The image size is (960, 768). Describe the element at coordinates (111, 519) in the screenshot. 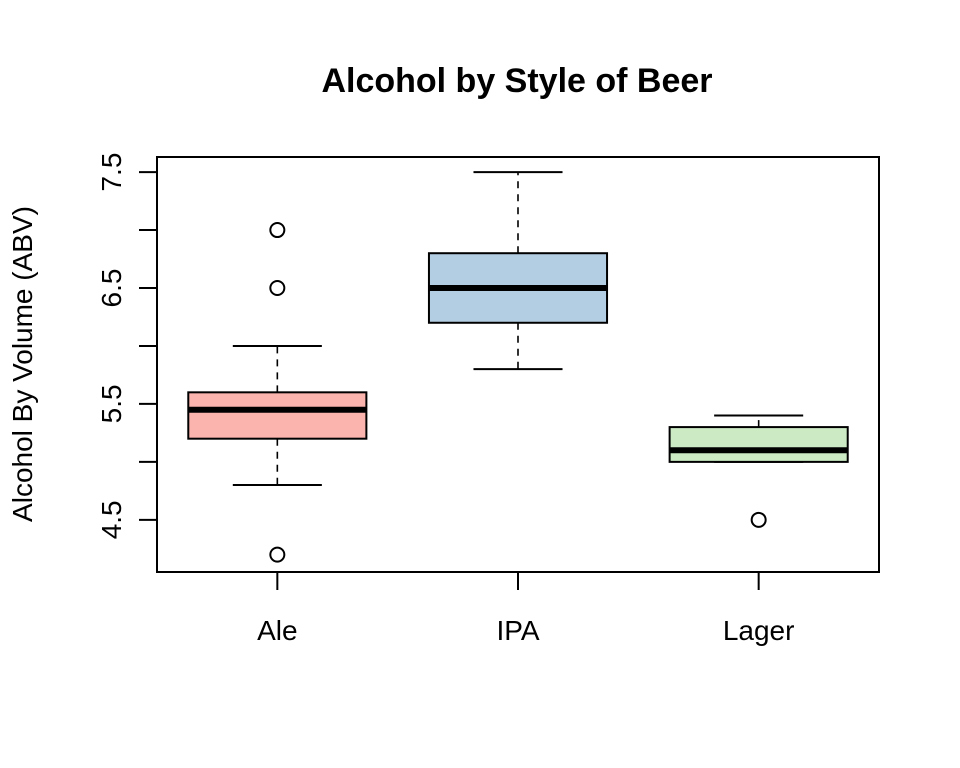

I see `y-tick-label: 4.5` at that location.